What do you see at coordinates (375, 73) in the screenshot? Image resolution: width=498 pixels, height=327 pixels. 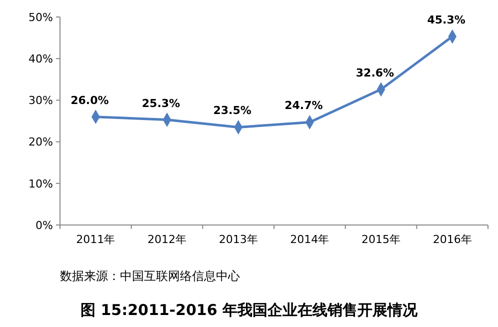 I see `data-label: 32.6%` at bounding box center [375, 73].